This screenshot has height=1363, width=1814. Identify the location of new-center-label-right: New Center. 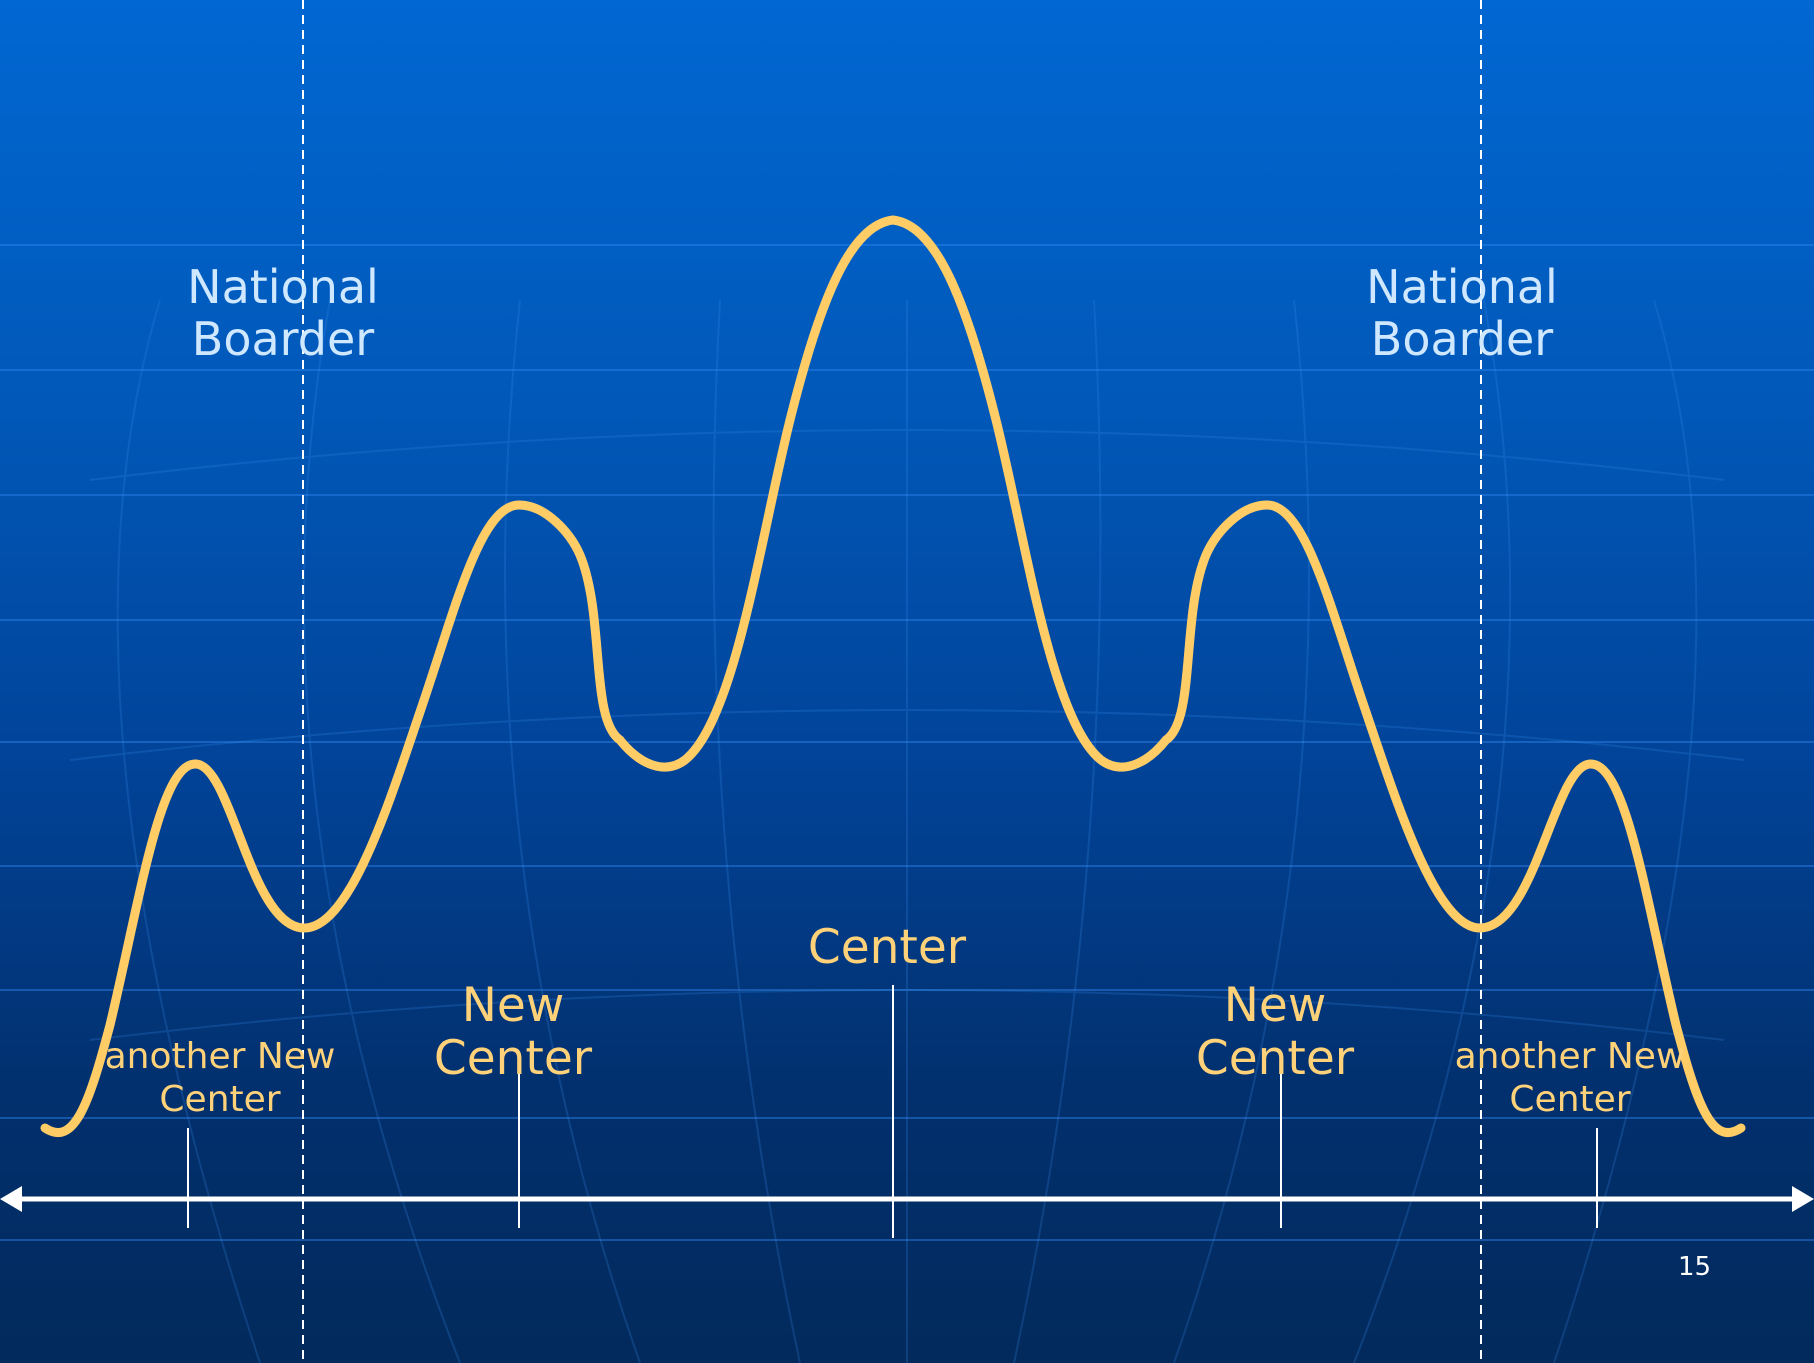
(1275, 1032).